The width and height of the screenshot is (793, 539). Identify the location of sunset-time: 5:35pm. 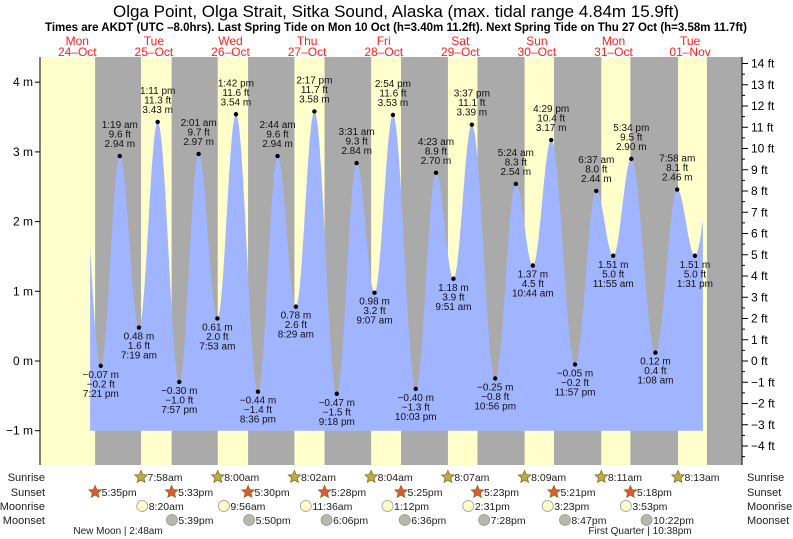
(119, 493).